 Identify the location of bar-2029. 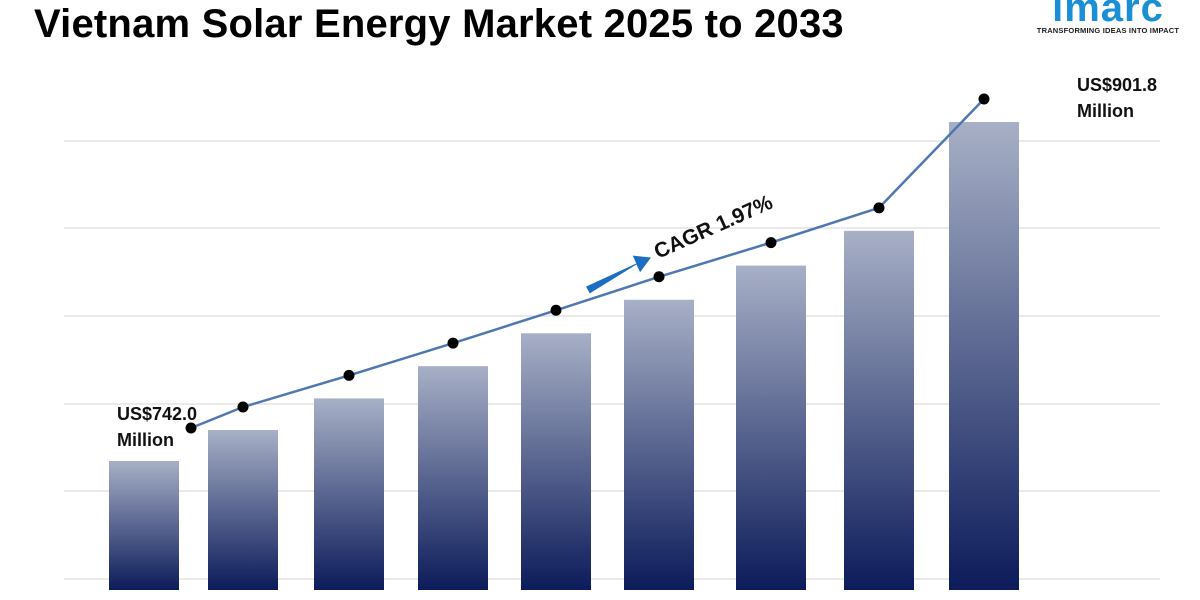
(556, 461).